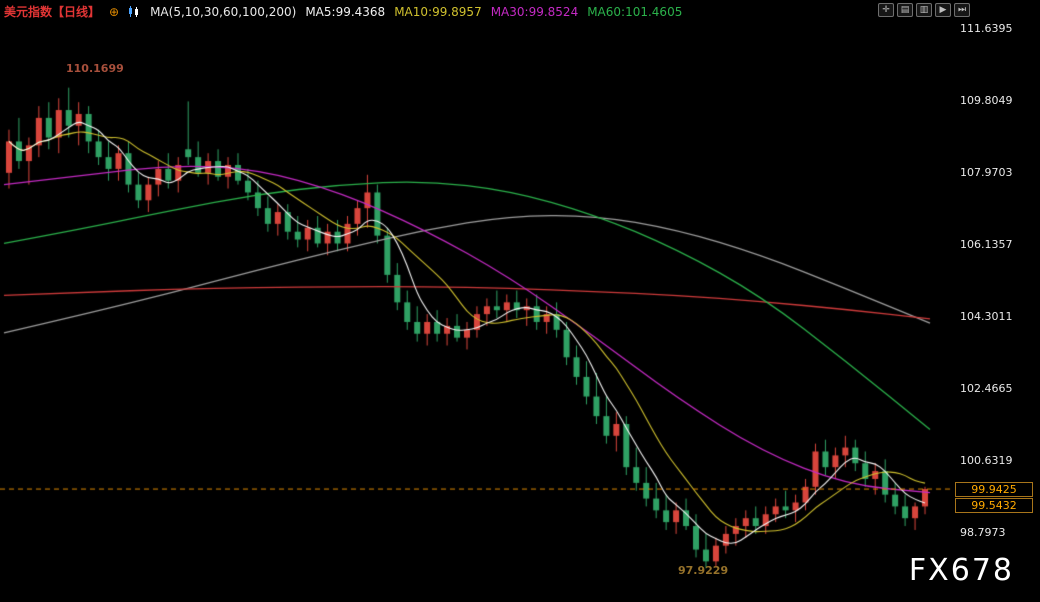 The width and height of the screenshot is (1040, 602). Describe the element at coordinates (986, 100) in the screenshot. I see `axis-label: 109.8049` at that location.